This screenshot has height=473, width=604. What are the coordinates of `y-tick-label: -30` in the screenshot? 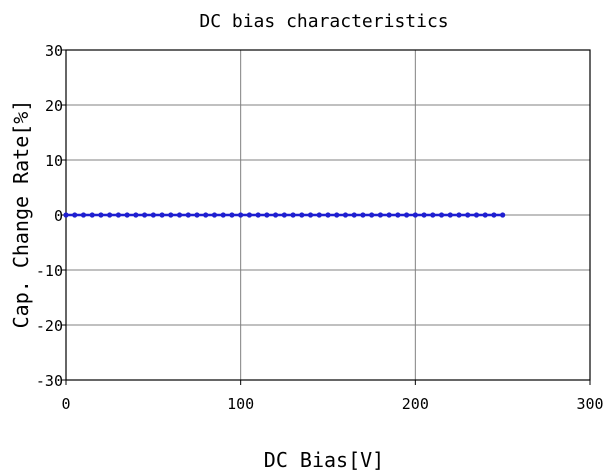 It's located at (49, 381).